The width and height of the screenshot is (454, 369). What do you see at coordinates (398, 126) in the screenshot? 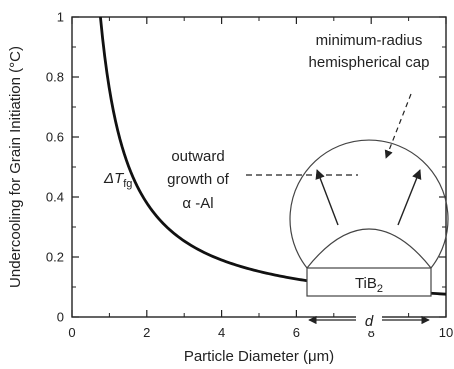
I see `cap-leader-arrow` at bounding box center [398, 126].